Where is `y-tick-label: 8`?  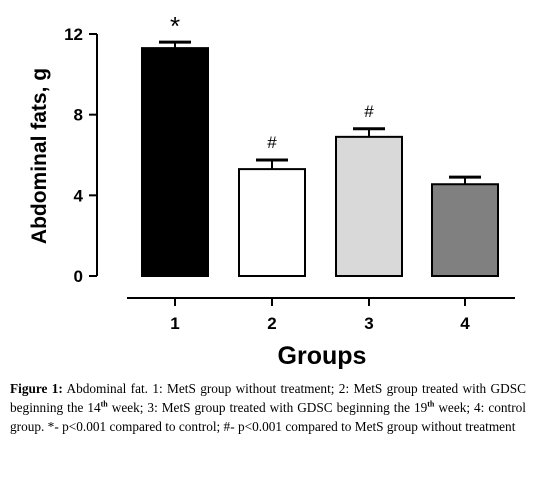 y-tick-label: 8 is located at coordinates (78, 115).